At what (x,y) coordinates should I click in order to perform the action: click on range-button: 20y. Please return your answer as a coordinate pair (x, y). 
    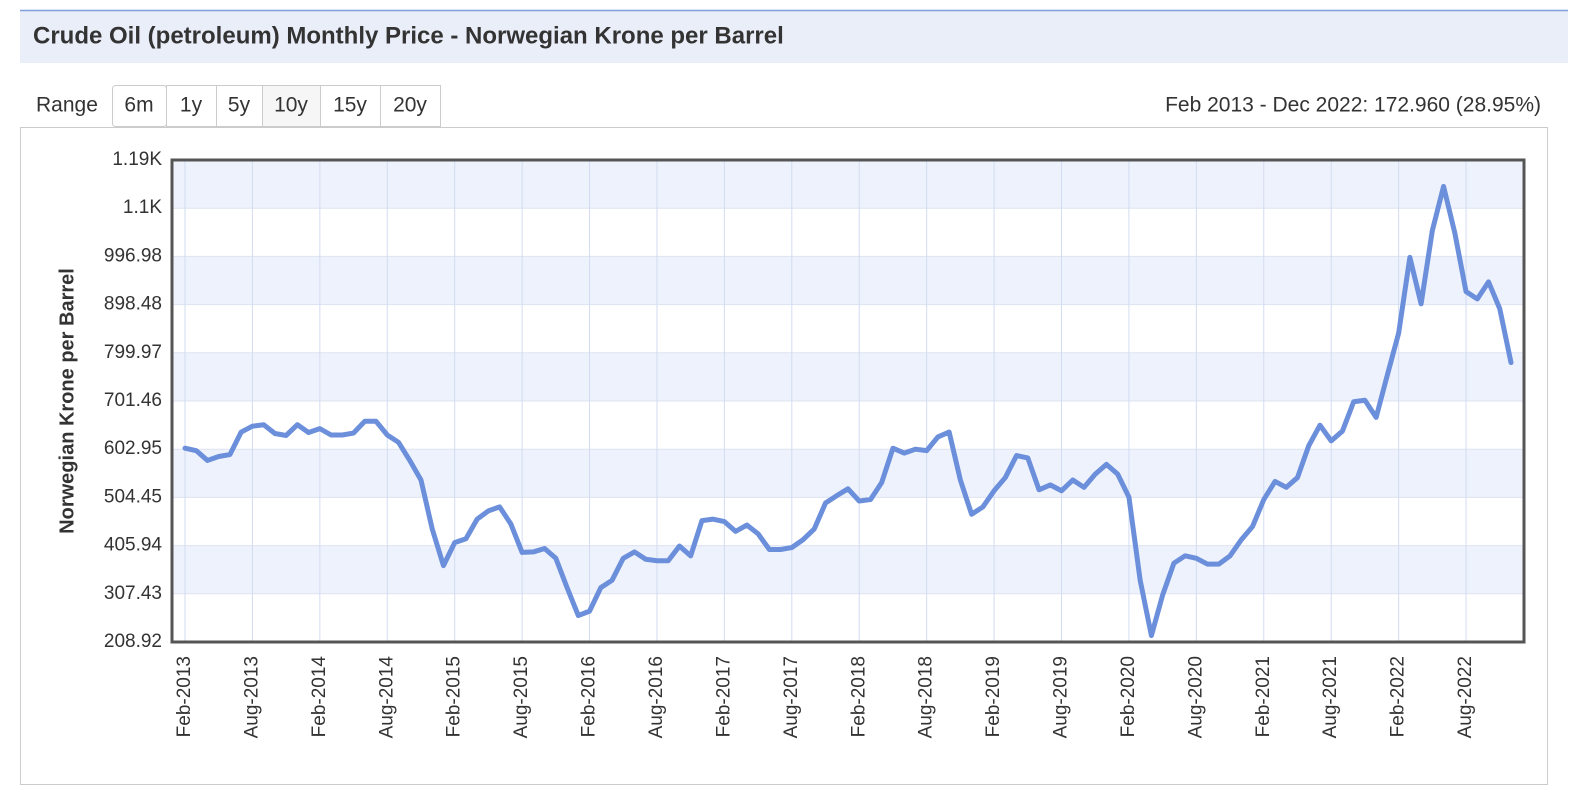
    Looking at the image, I should click on (410, 106).